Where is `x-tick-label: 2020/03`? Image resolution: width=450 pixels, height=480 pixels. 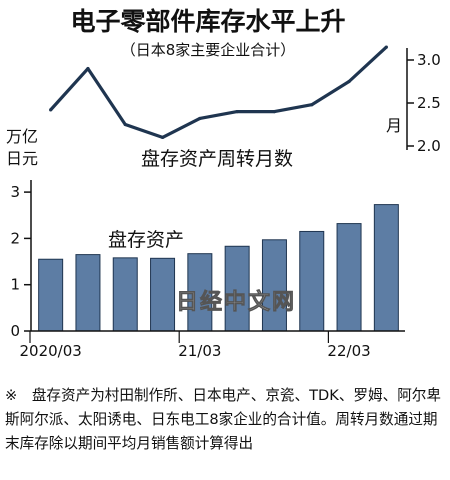
x-tick-label: 2020/03 is located at coordinates (50, 351).